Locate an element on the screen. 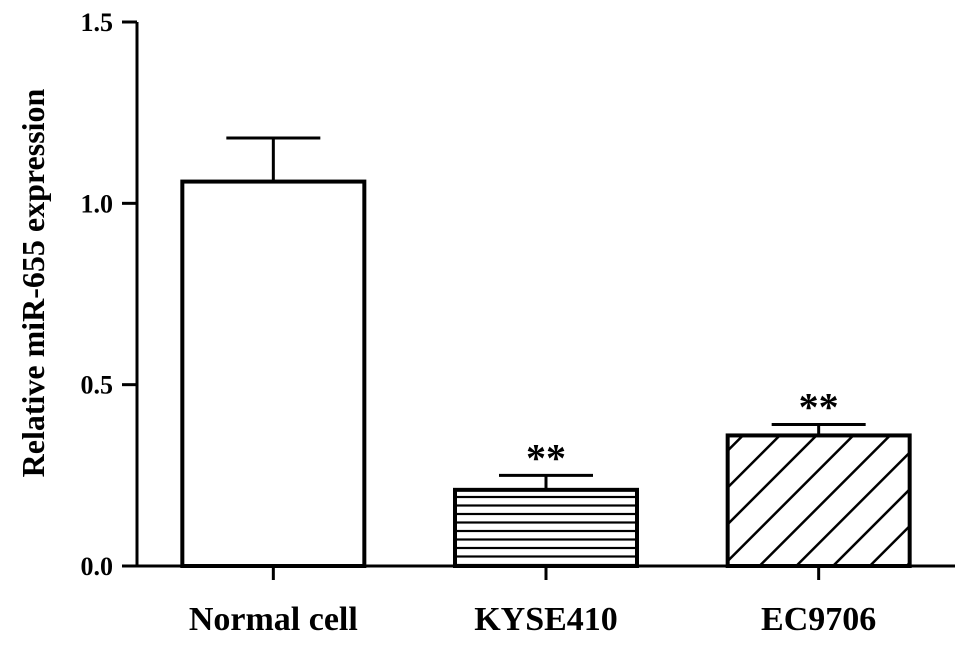 This screenshot has height=646, width=969. x-axis: Normal cell KYSE410 EC9706 is located at coordinates (546, 601).